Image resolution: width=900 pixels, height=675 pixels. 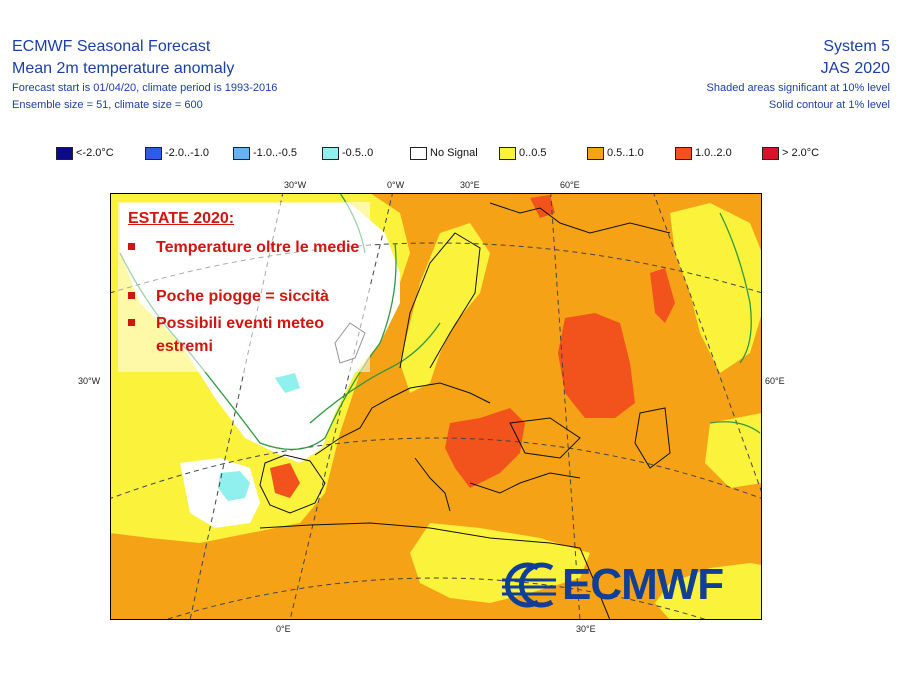 What do you see at coordinates (596, 365) in the screenshot?
I see `anomaly-area-1-2-russia` at bounding box center [596, 365].